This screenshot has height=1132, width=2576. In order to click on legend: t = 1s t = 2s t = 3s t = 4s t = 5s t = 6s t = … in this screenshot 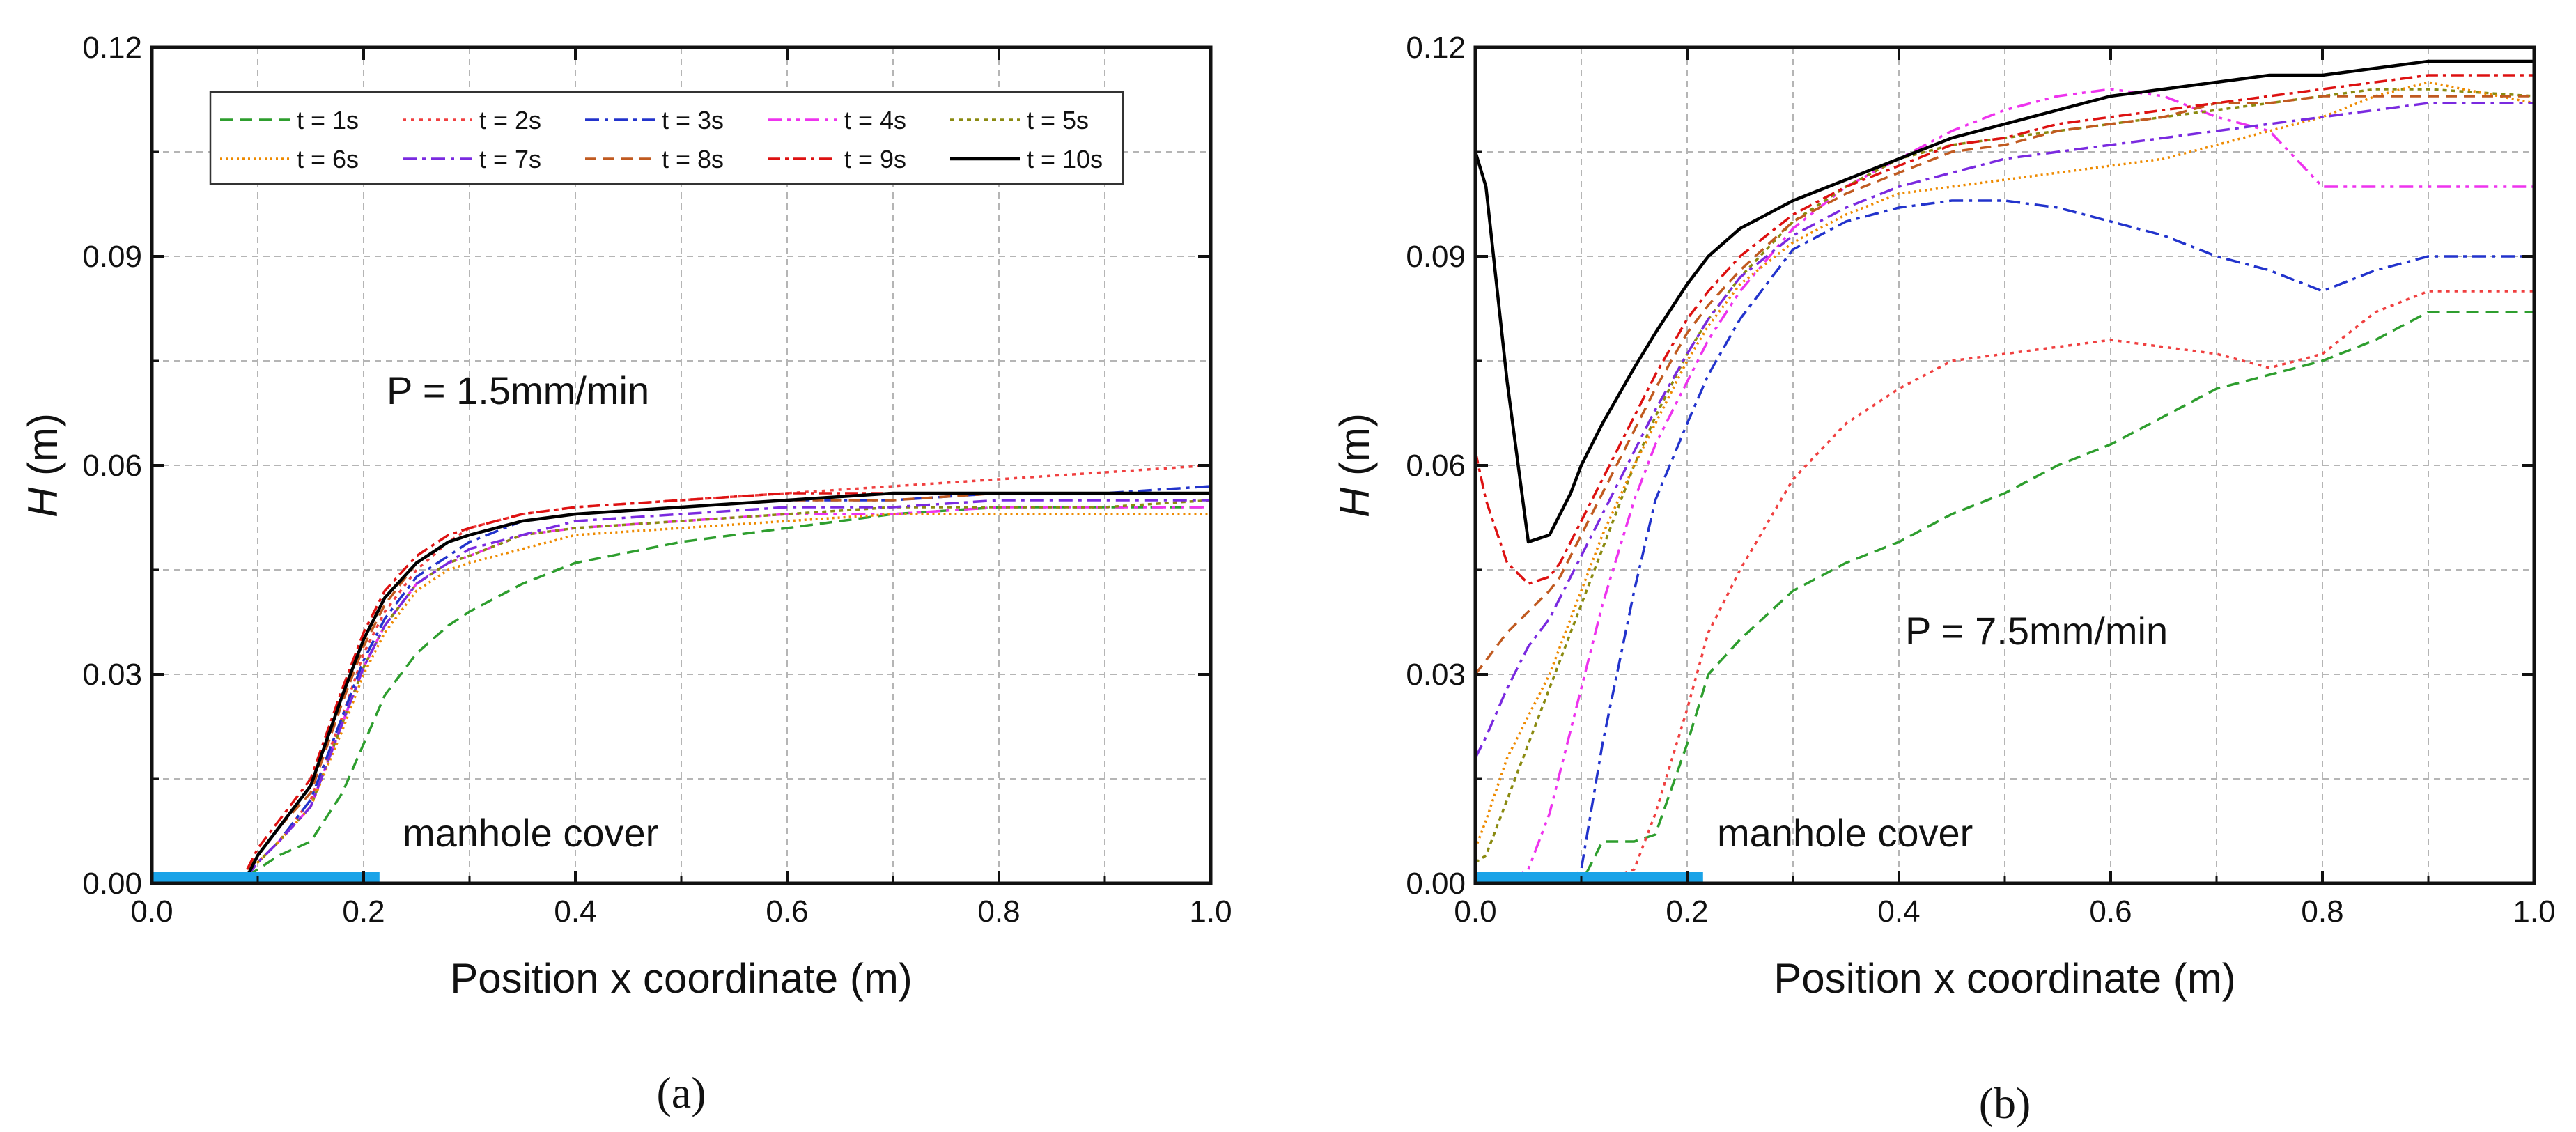, I will do `click(666, 138)`.